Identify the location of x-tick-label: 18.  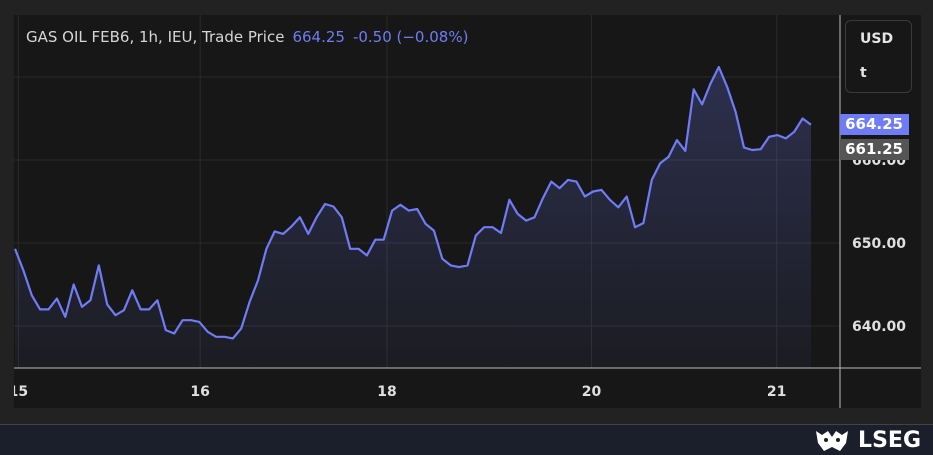
(386, 392).